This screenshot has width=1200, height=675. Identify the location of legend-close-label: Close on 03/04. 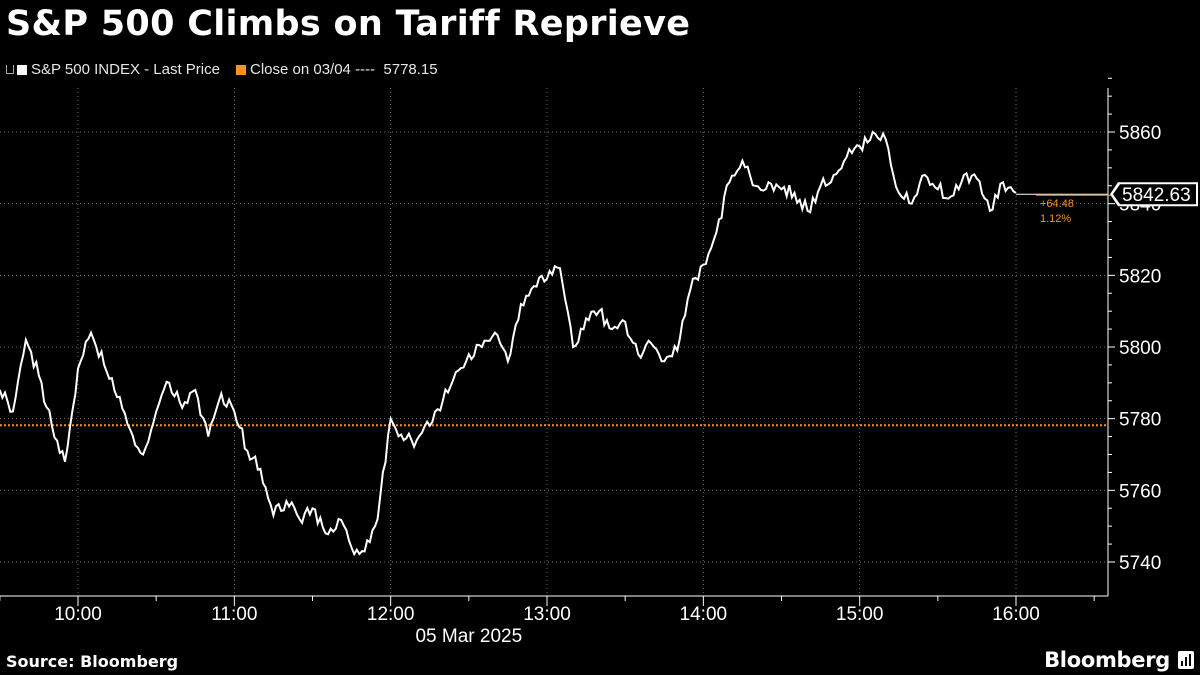
(300, 69).